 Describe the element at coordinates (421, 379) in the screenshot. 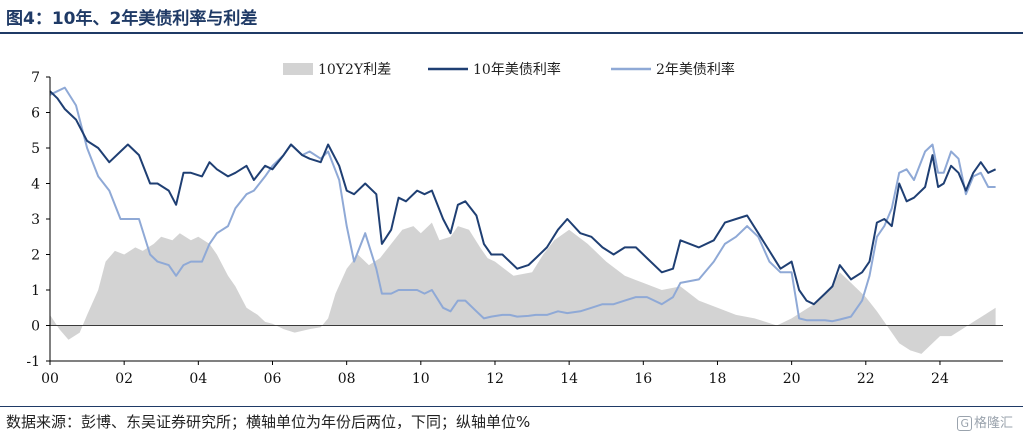

I see `x-tick-label: 10` at that location.